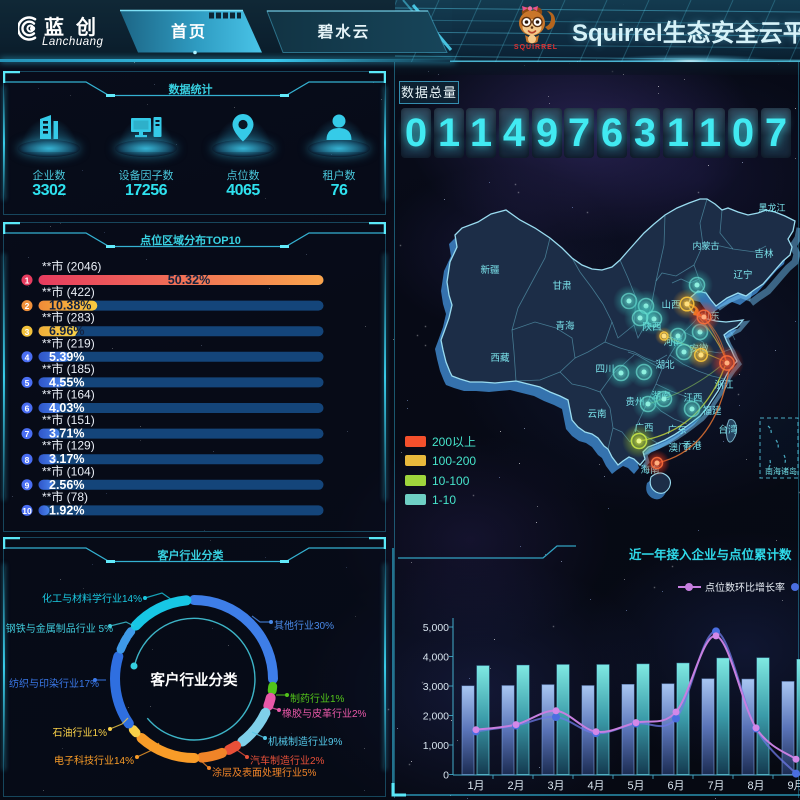 Image resolution: width=800 pixels, height=800 pixels. Describe the element at coordinates (595, 786) in the screenshot. I see `svg-text: 4月` at that location.